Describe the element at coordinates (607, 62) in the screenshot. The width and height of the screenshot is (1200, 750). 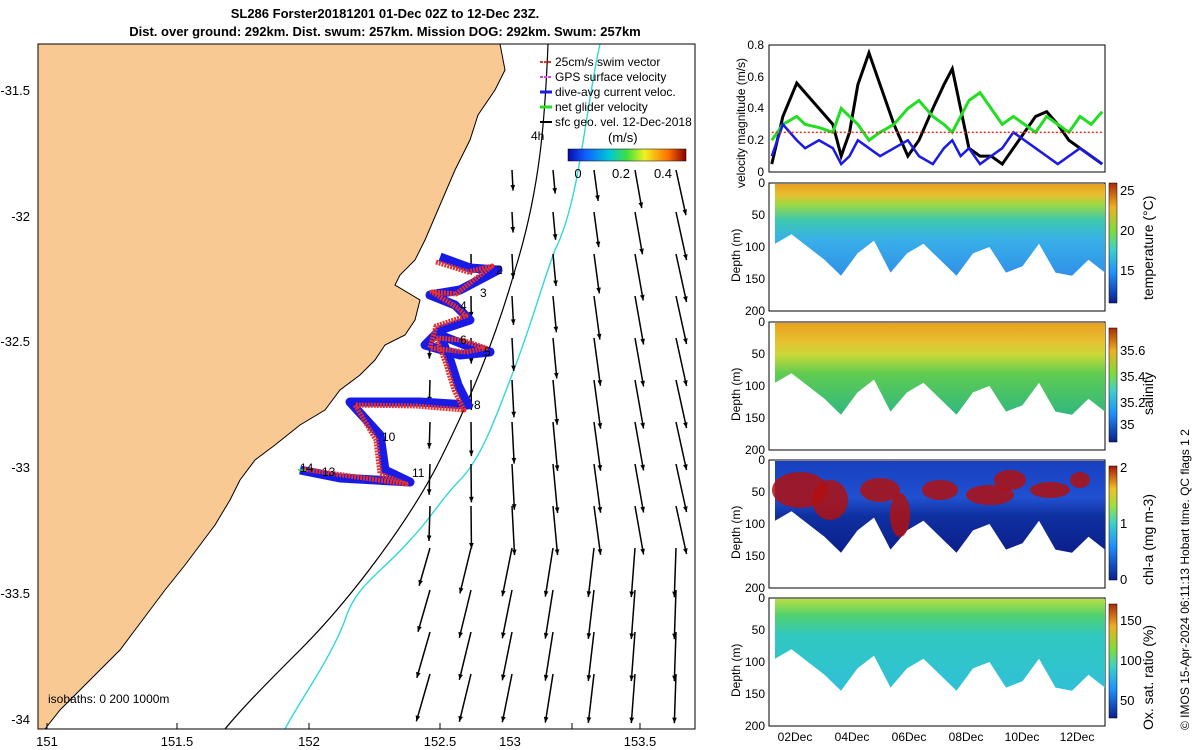
I see `legend-label: 25cm/s swim vector` at that location.